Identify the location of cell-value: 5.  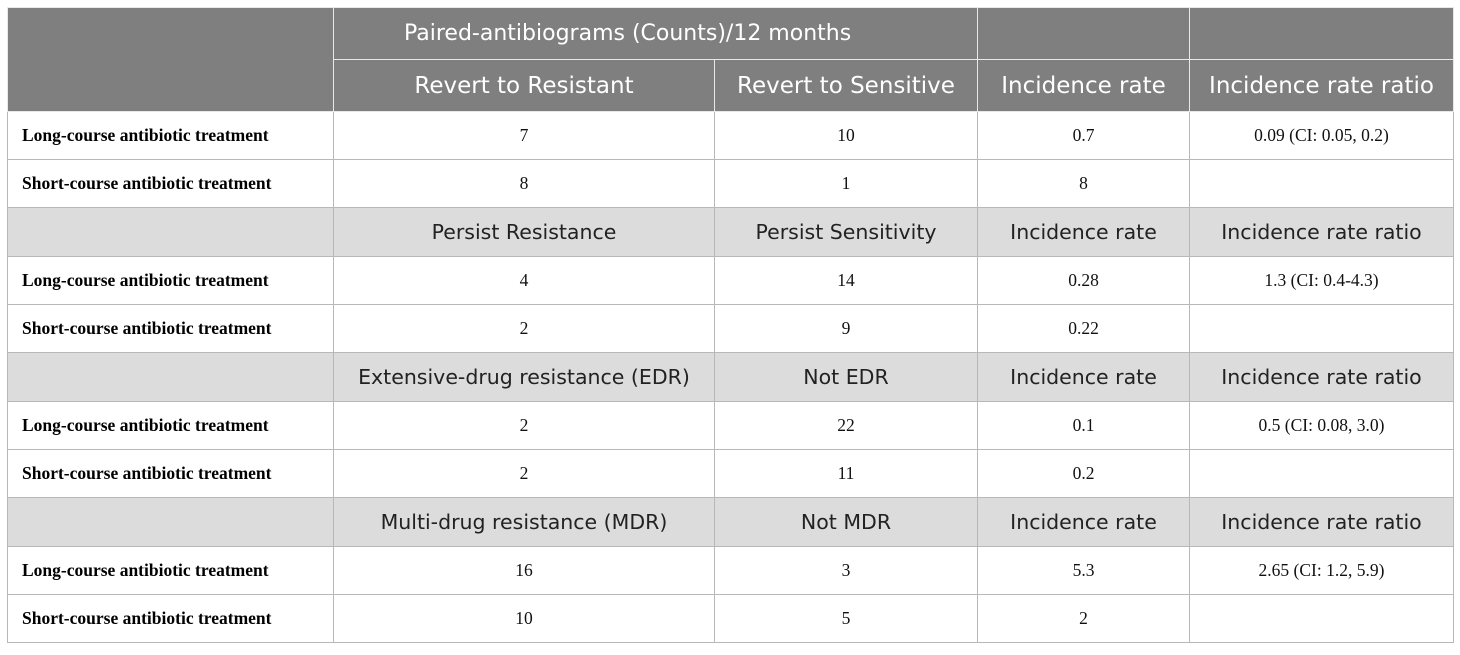
(846, 618).